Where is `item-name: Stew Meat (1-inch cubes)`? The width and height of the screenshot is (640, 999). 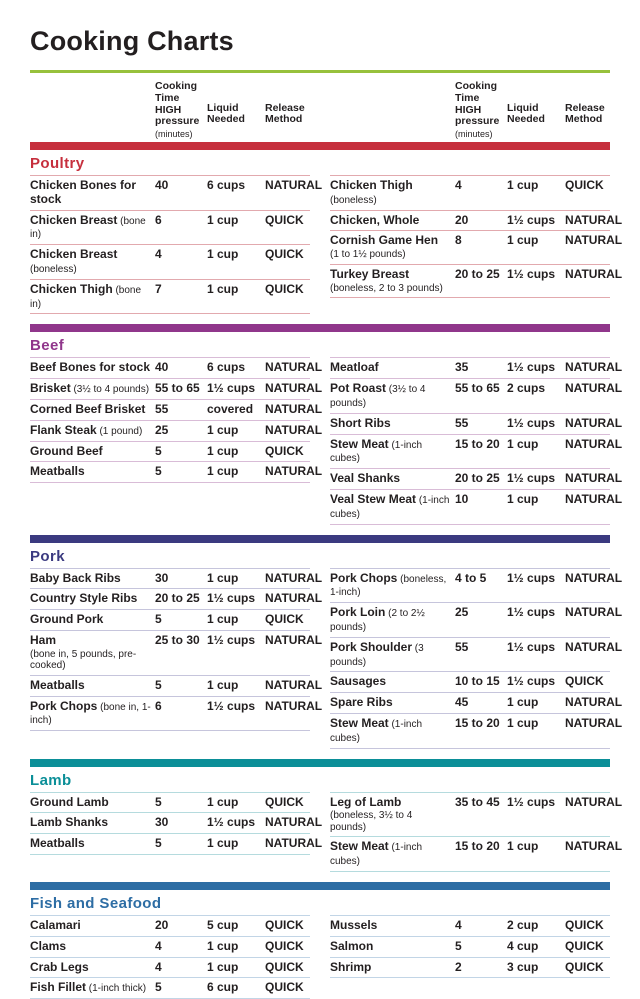
item-name: Stew Meat (1-inch cubes) is located at coordinates (392, 730).